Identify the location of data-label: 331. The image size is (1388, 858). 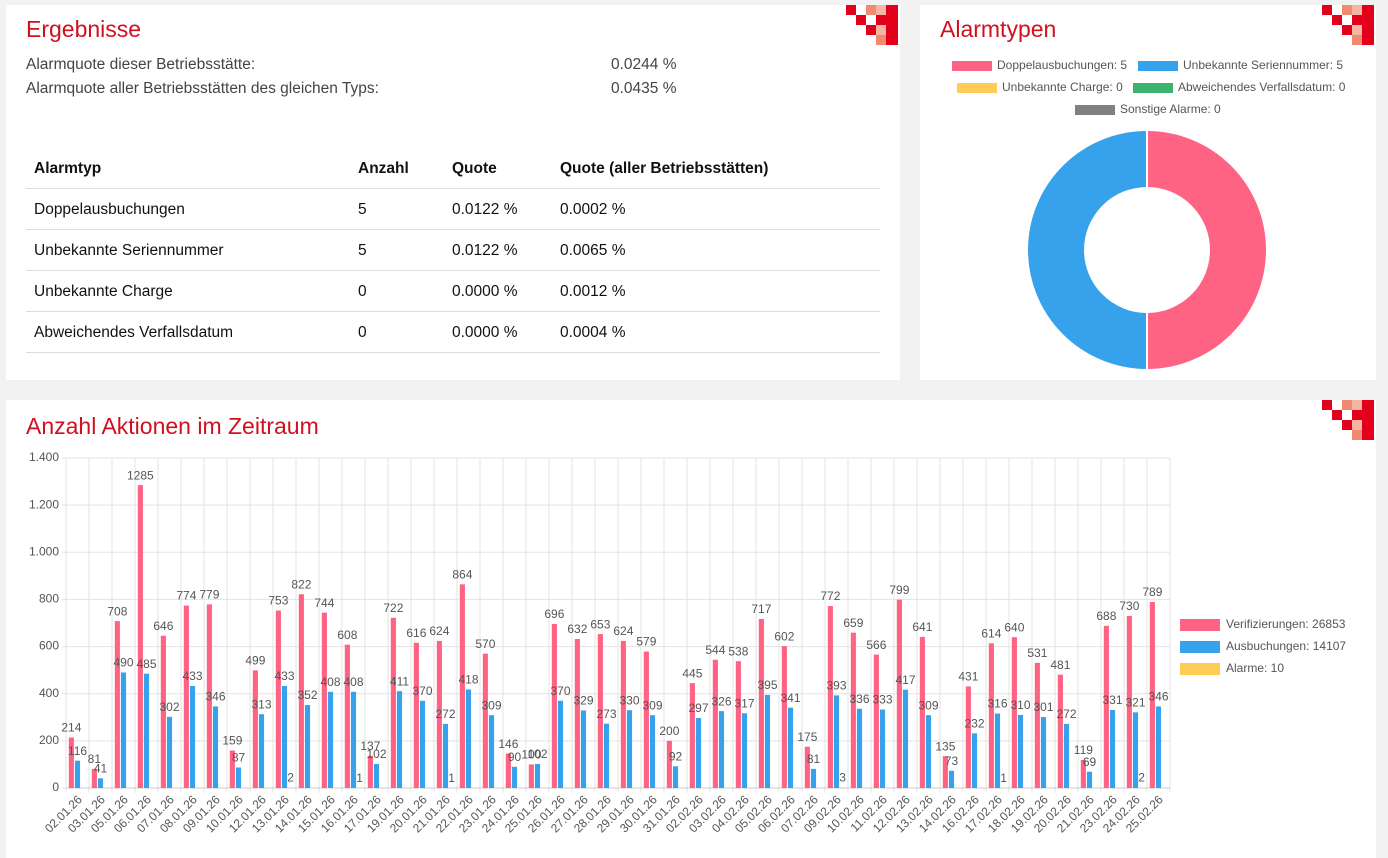
(1112, 700).